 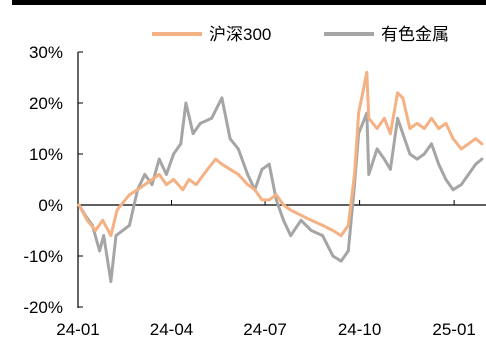 I want to click on y-tick-label: -20%, so click(x=43, y=307).